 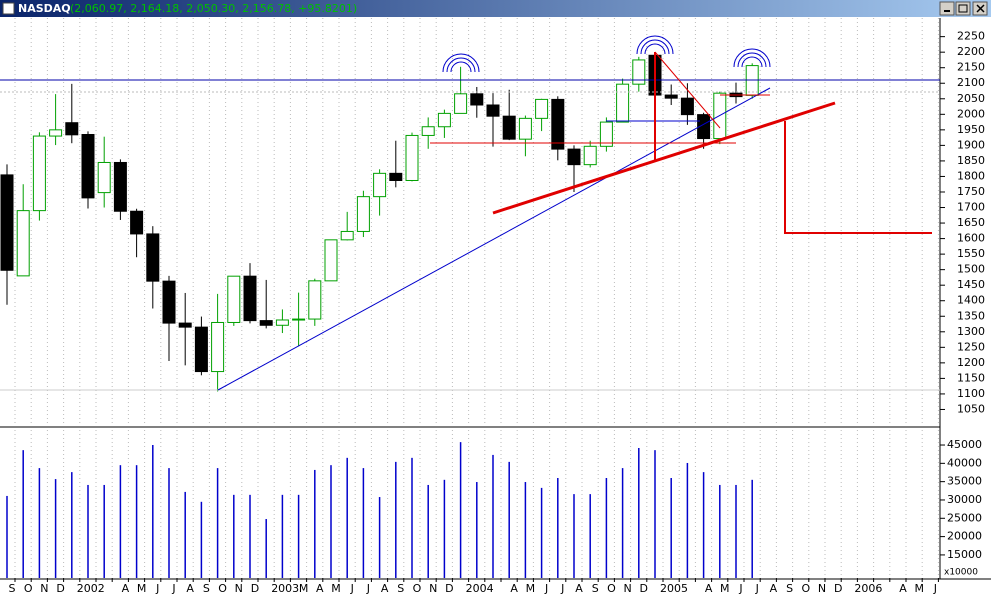 I want to click on y-tick-label: 1450, so click(x=971, y=284).